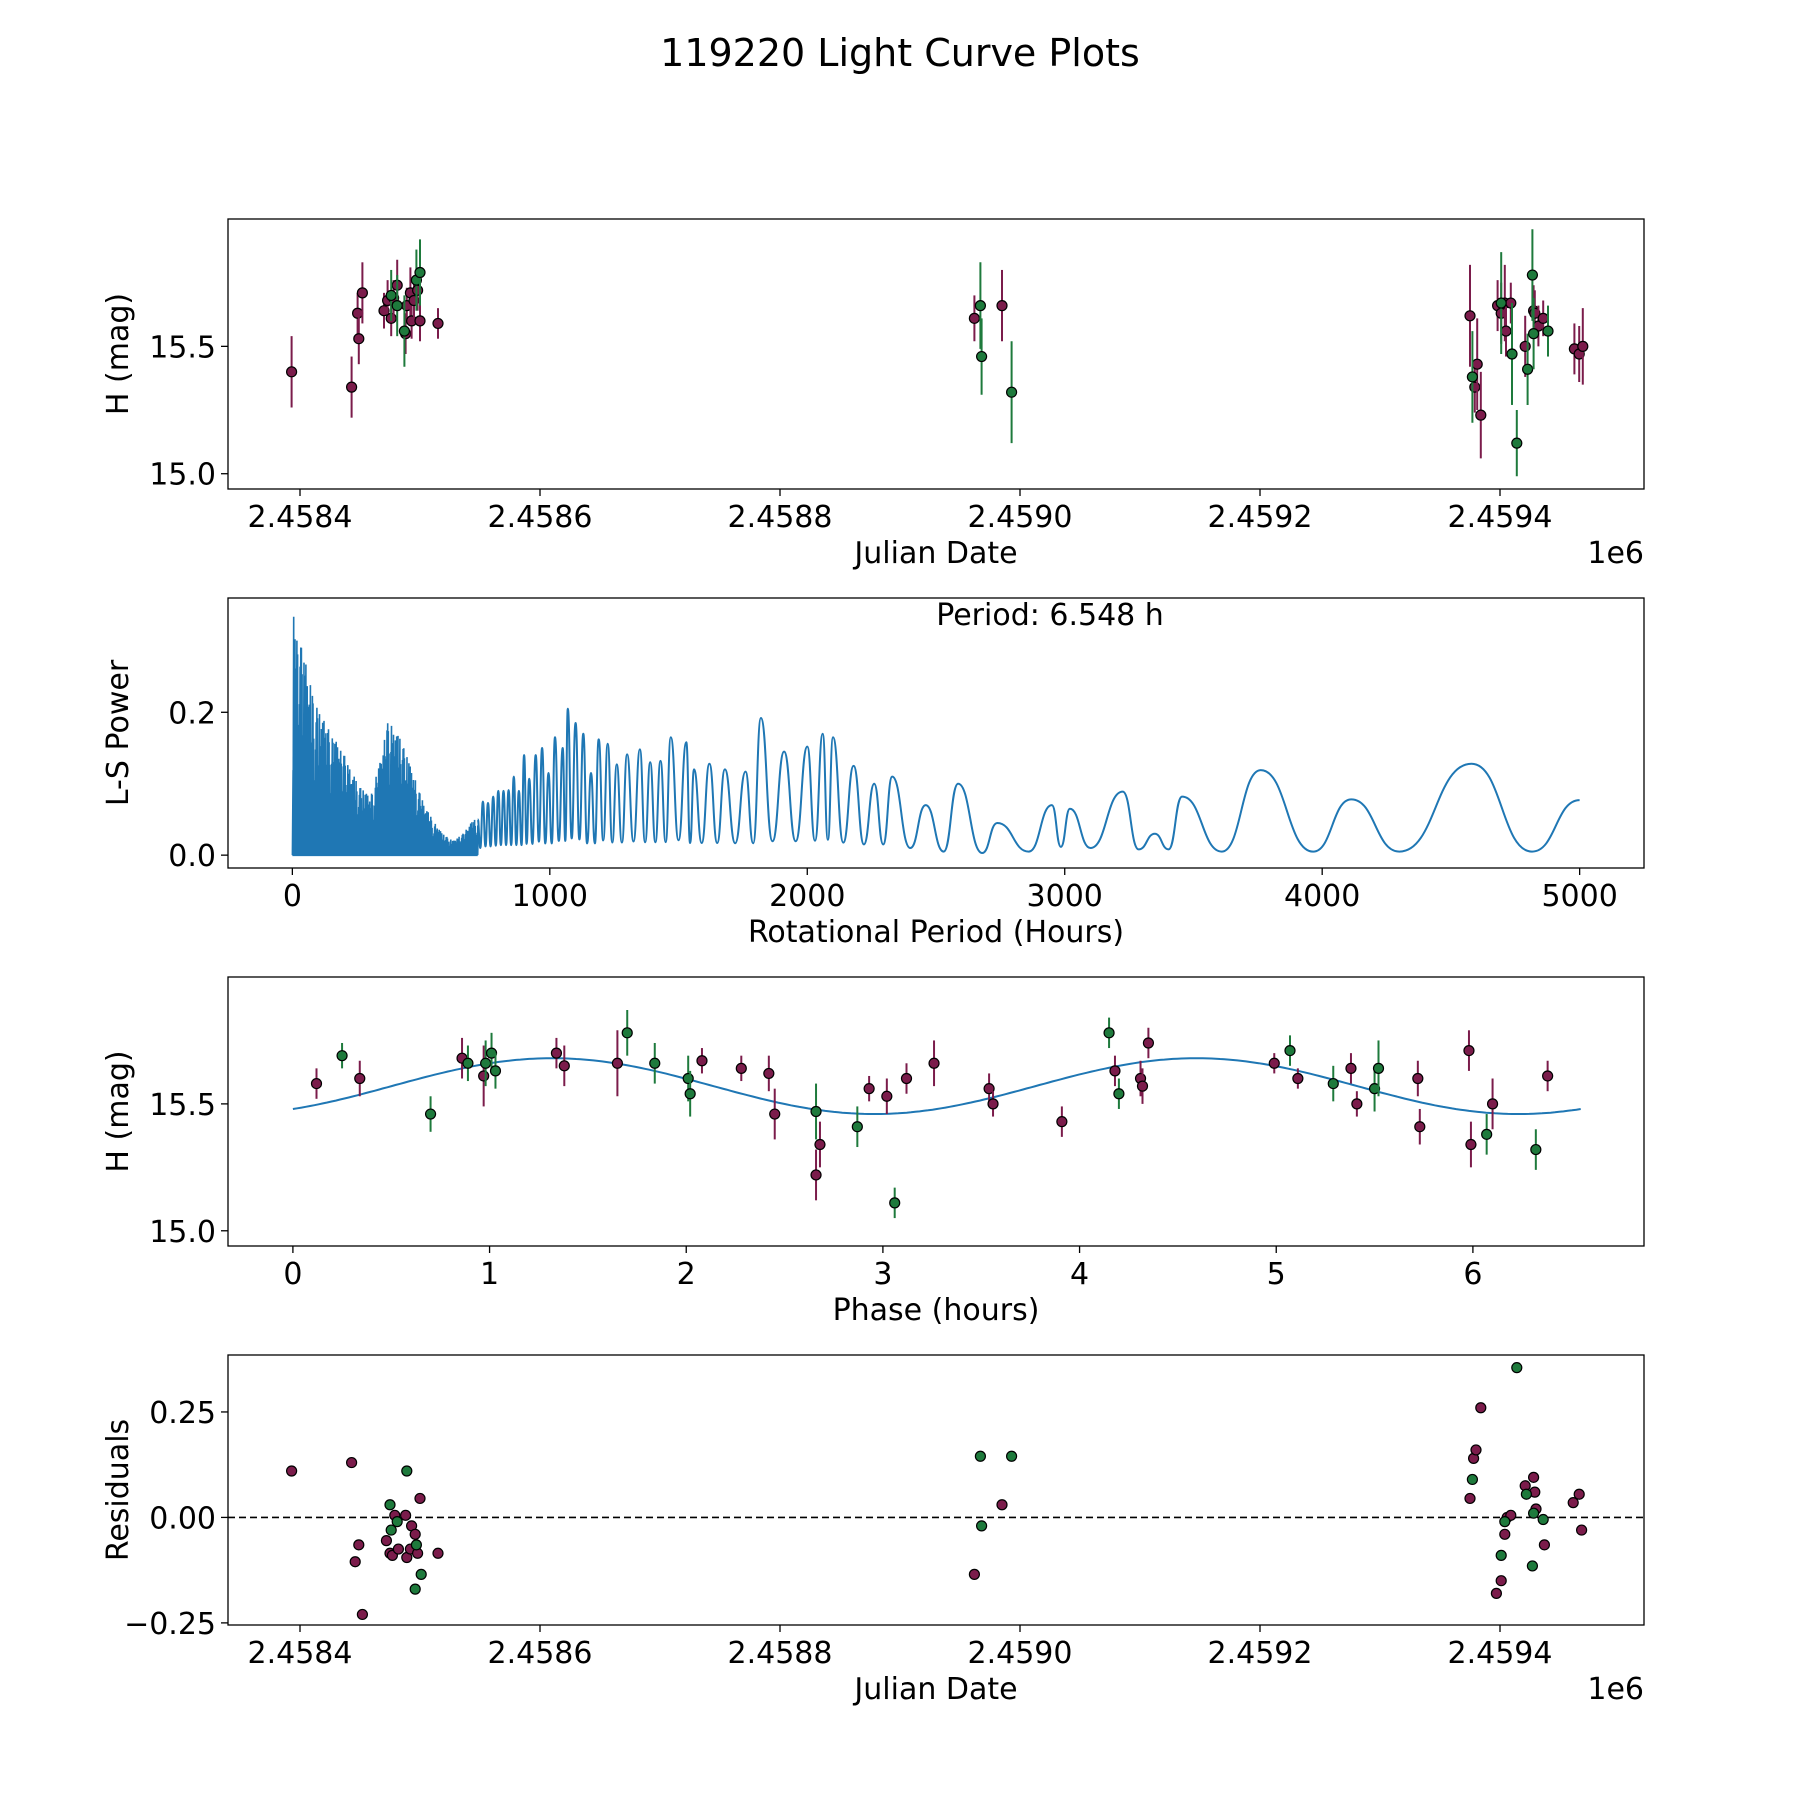  Describe the element at coordinates (1276, 1274) in the screenshot. I see `x-tick-label: 5` at that location.